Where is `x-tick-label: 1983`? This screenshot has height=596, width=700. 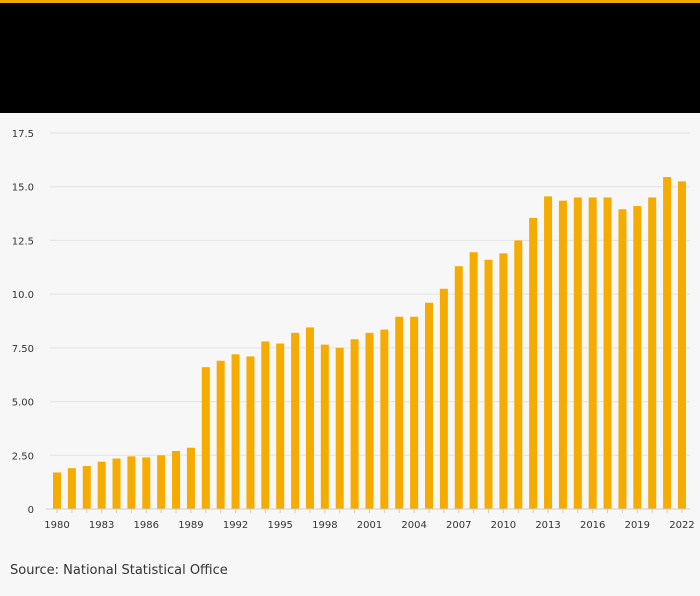 x-tick-label: 1983 is located at coordinates (101, 525).